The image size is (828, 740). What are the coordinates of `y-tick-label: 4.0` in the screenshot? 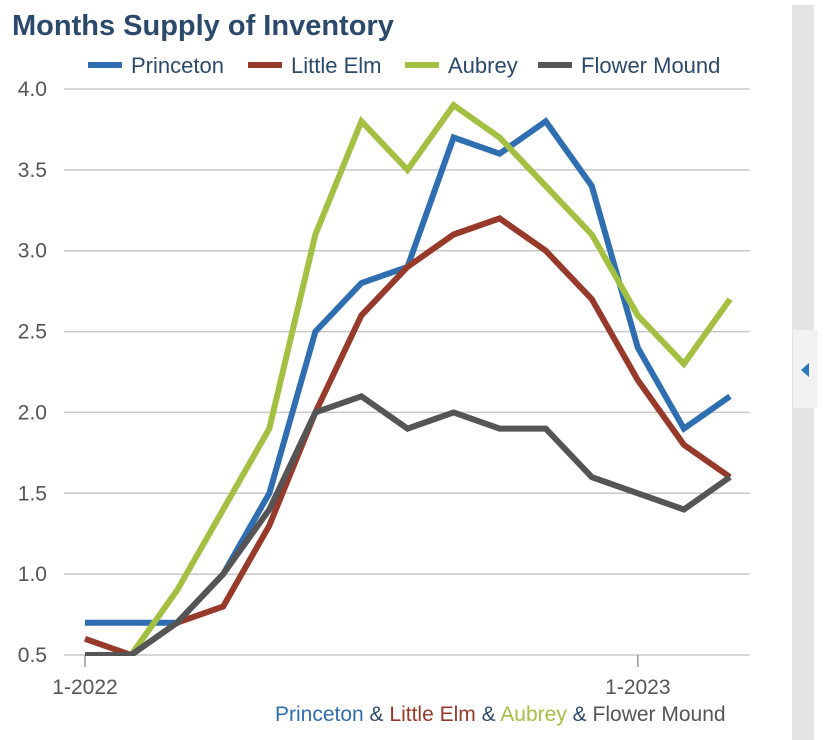 It's located at (32, 89).